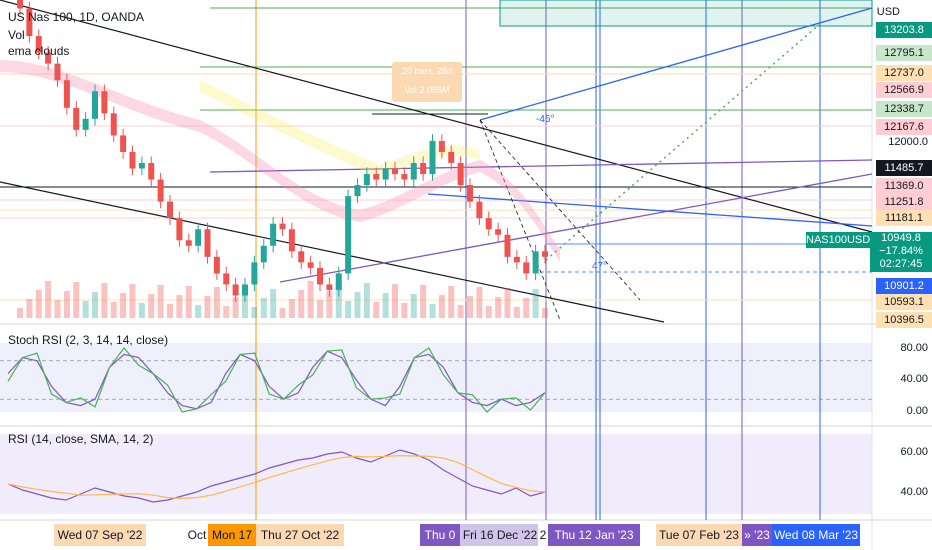  What do you see at coordinates (340, 129) in the screenshot?
I see `ema-cloud` at bounding box center [340, 129].